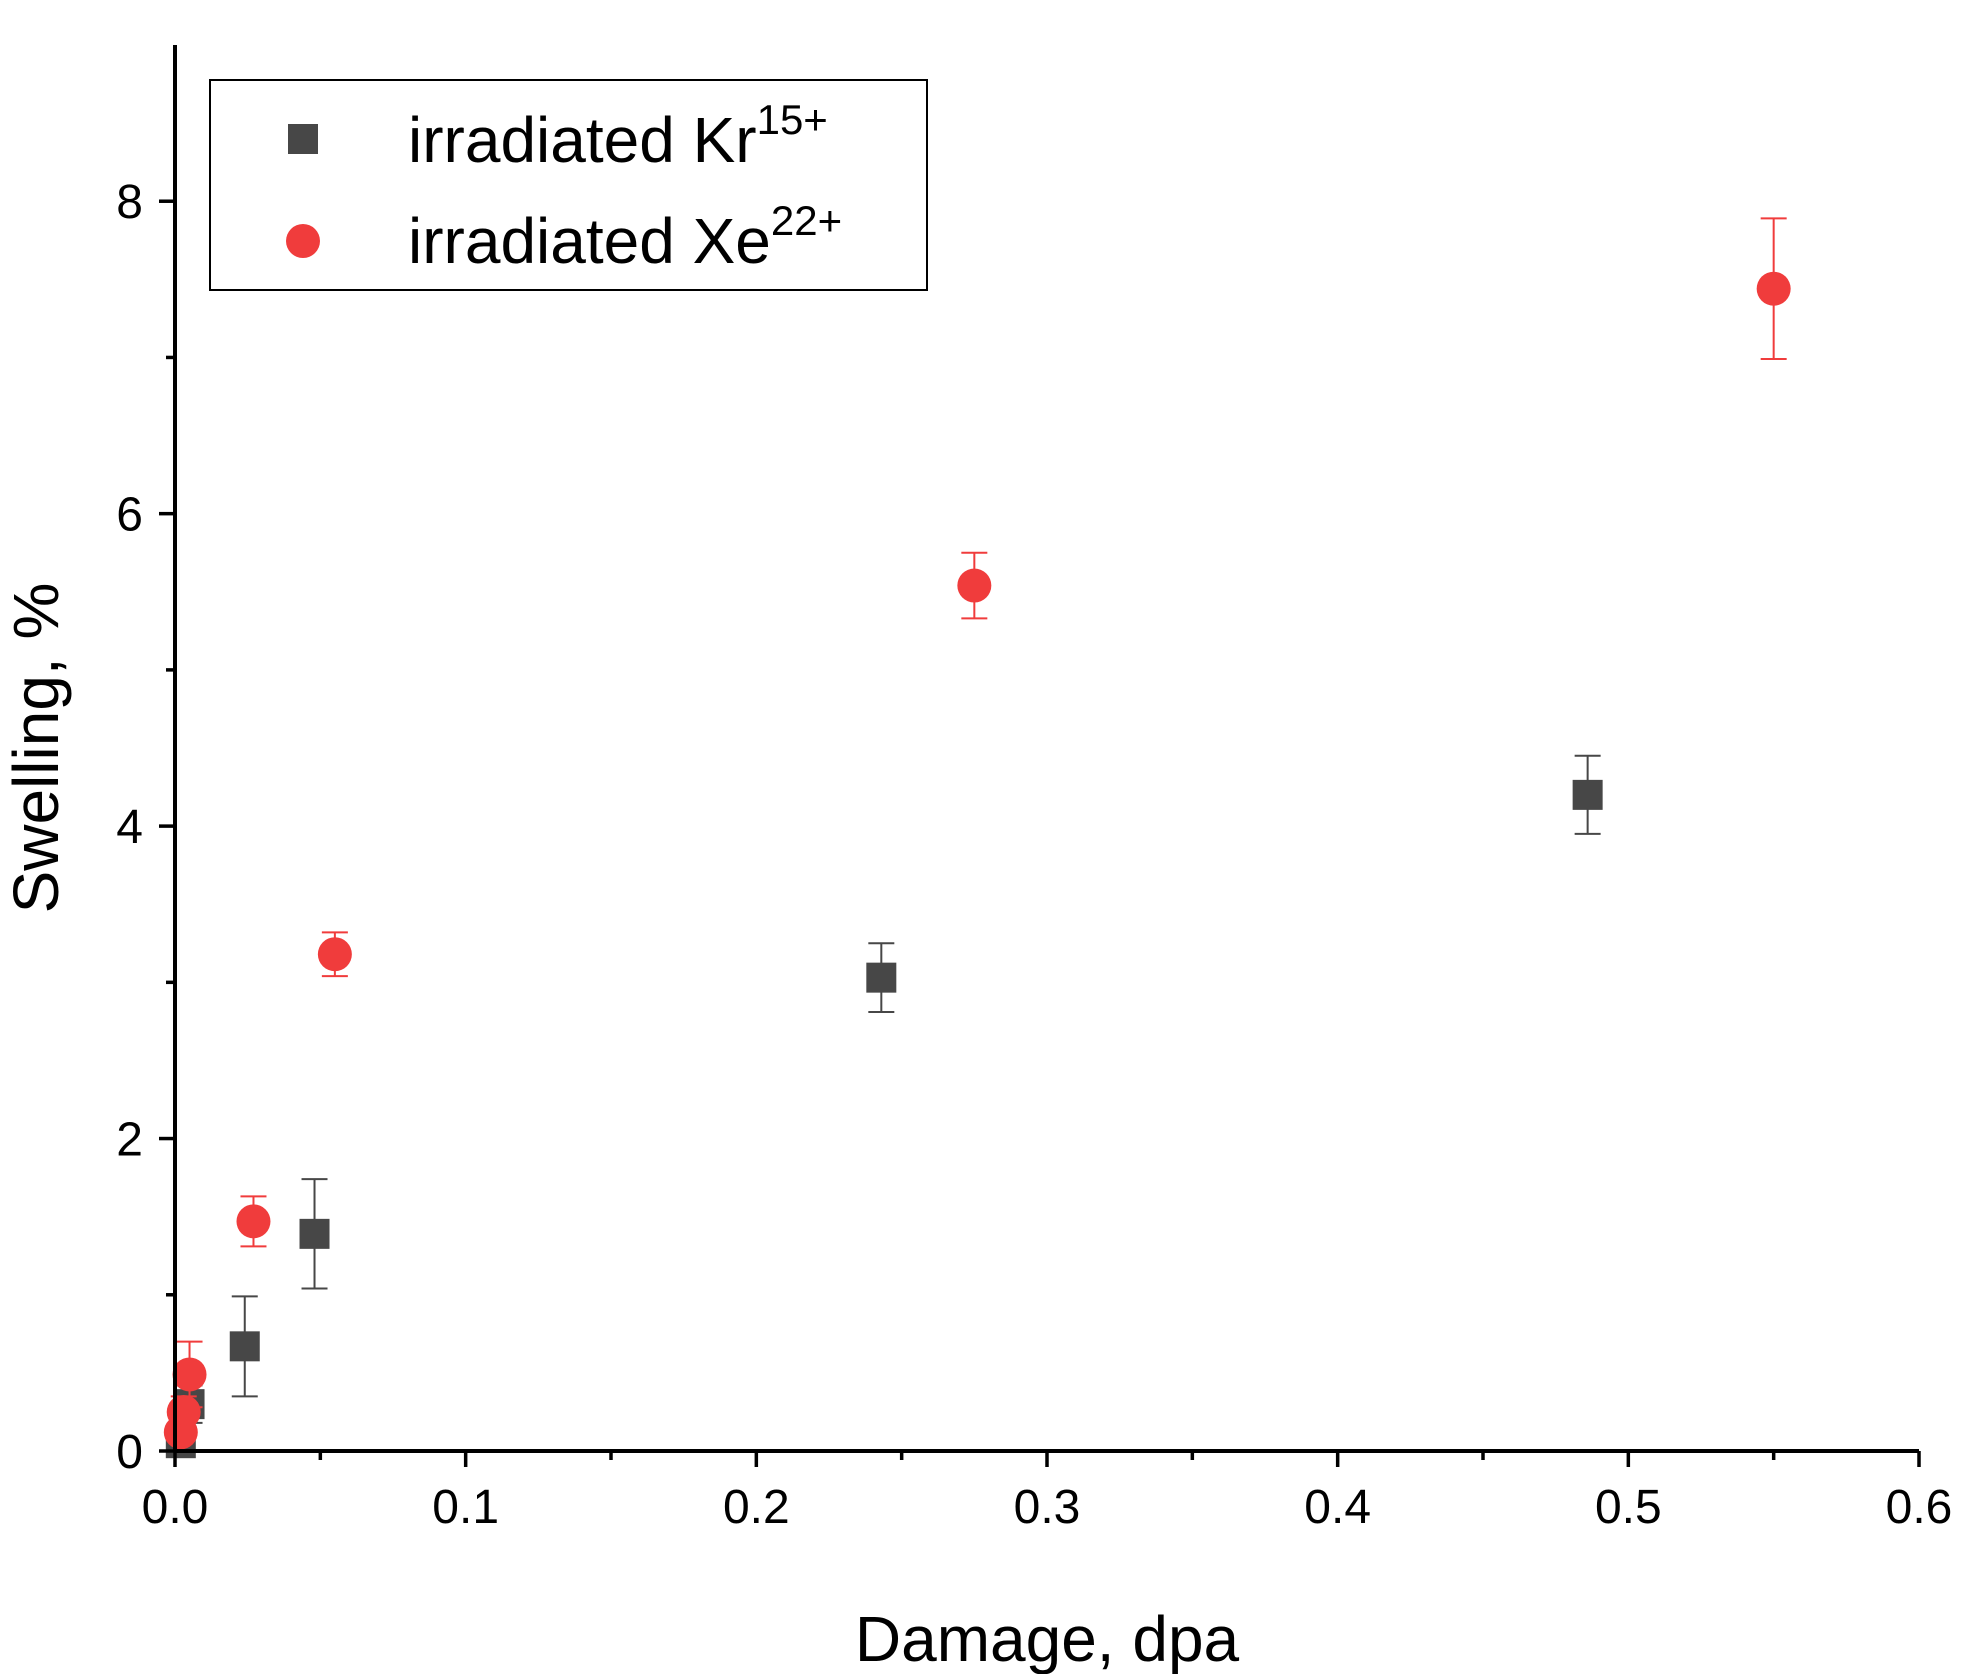 This screenshot has width=1985, height=1674. What do you see at coordinates (589, 241) in the screenshot?
I see `legend-label-xe-name: irradiated Xe` at bounding box center [589, 241].